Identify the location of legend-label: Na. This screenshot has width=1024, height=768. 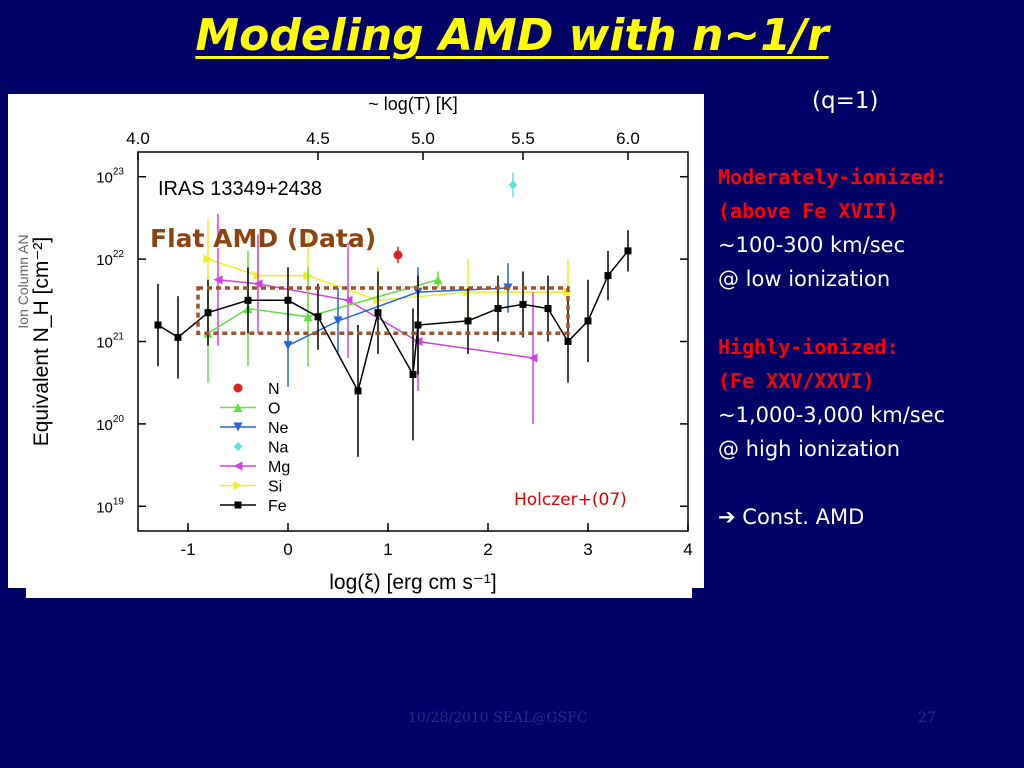
(278, 448).